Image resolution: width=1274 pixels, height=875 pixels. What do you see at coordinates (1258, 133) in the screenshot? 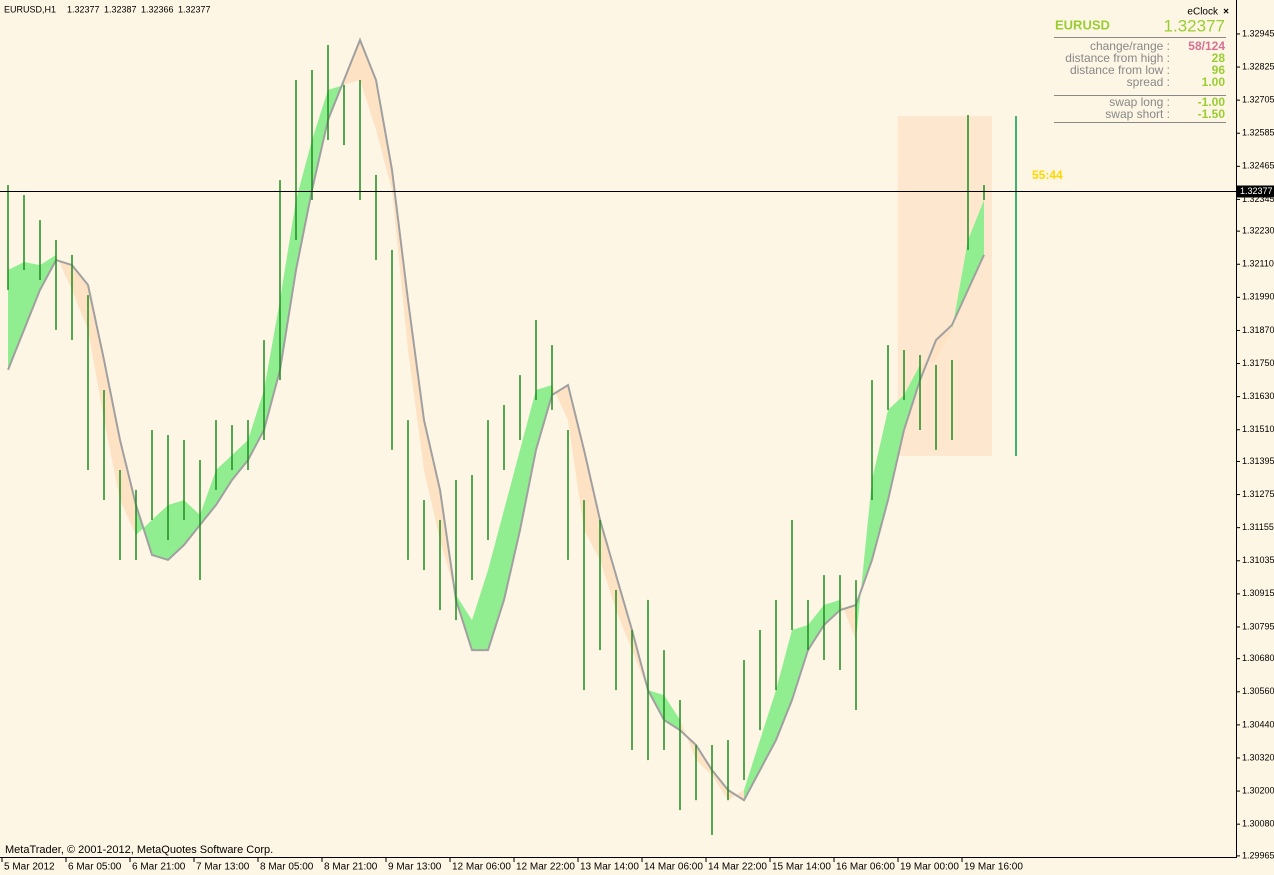
I see `y-tick-label: 1.32585` at bounding box center [1258, 133].